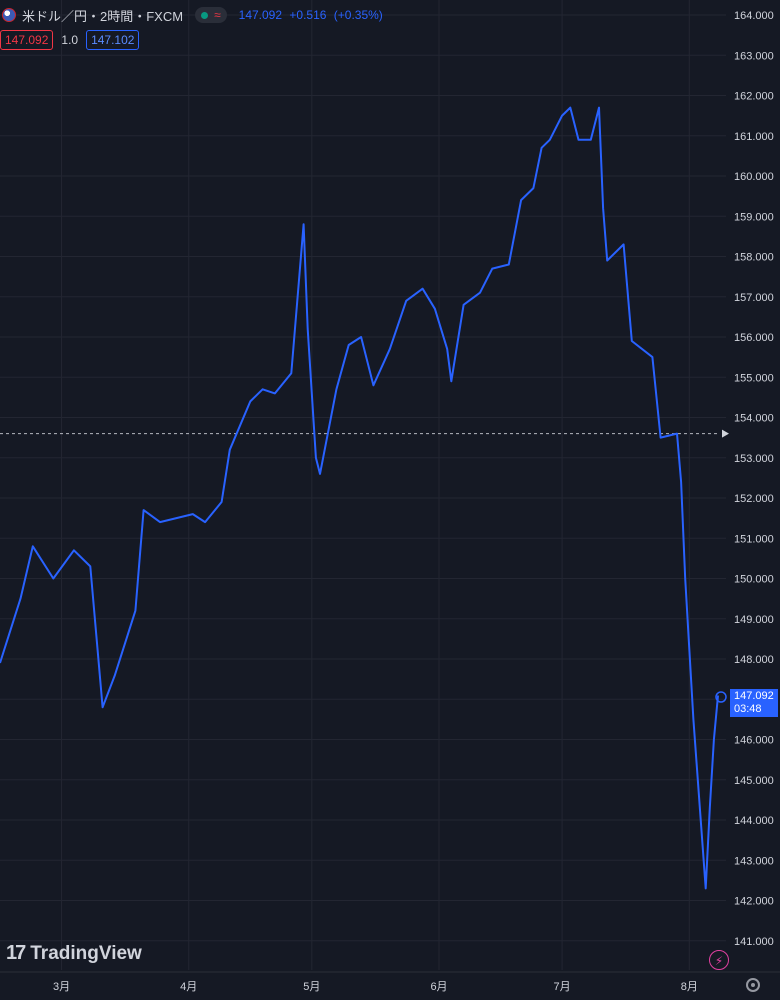 This screenshot has width=780, height=1000. I want to click on y-tick-label: 144.000, so click(754, 821).